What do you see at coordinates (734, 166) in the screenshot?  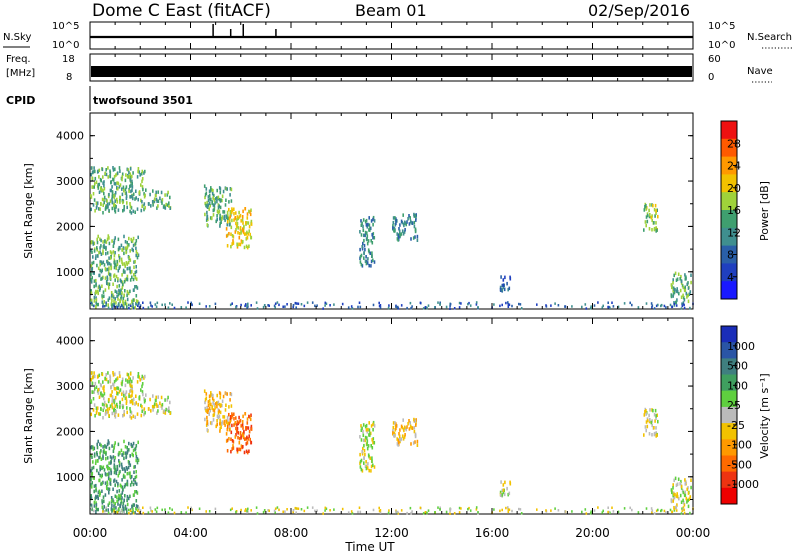 I see `colorbar-tick-label: 24` at bounding box center [734, 166].